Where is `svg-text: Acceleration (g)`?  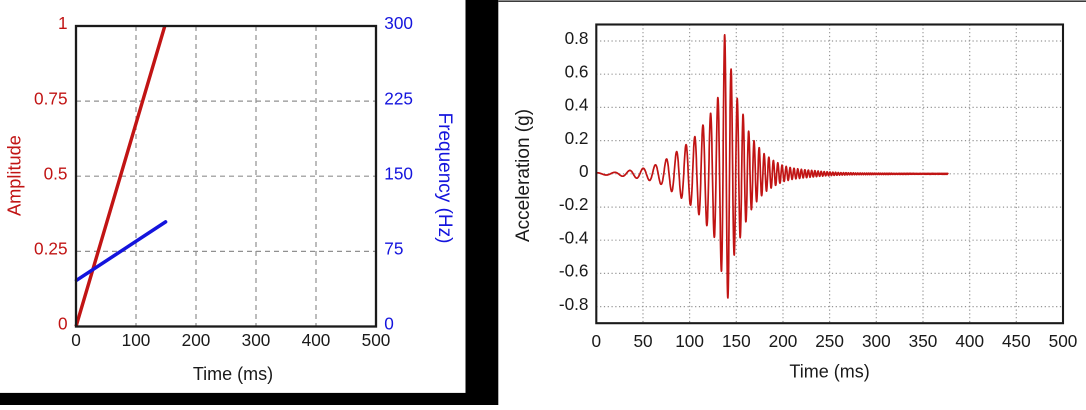 svg-text: Acceleration (g) is located at coordinates (523, 175).